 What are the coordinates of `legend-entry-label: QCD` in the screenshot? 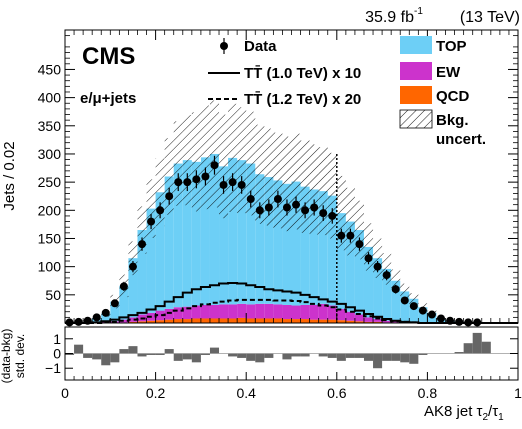 It's located at (453, 96).